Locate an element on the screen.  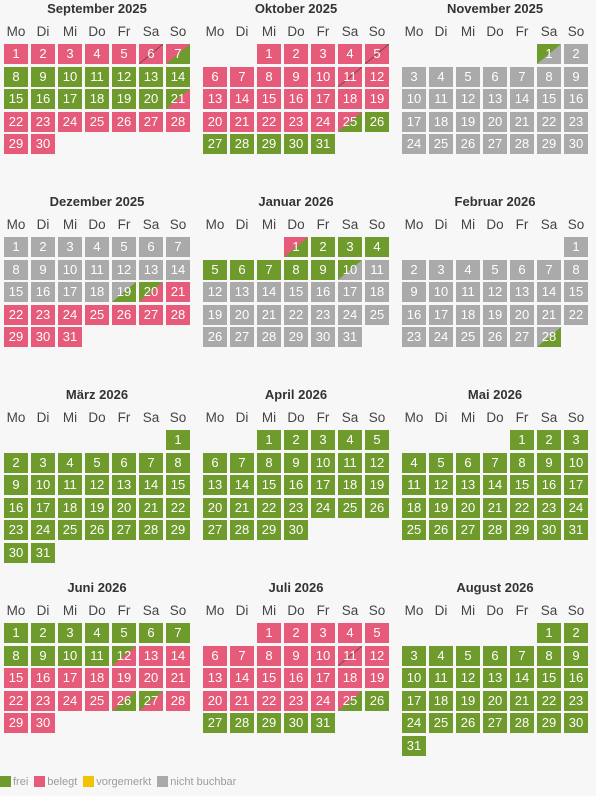
day-cell: 18 is located at coordinates (70, 507).